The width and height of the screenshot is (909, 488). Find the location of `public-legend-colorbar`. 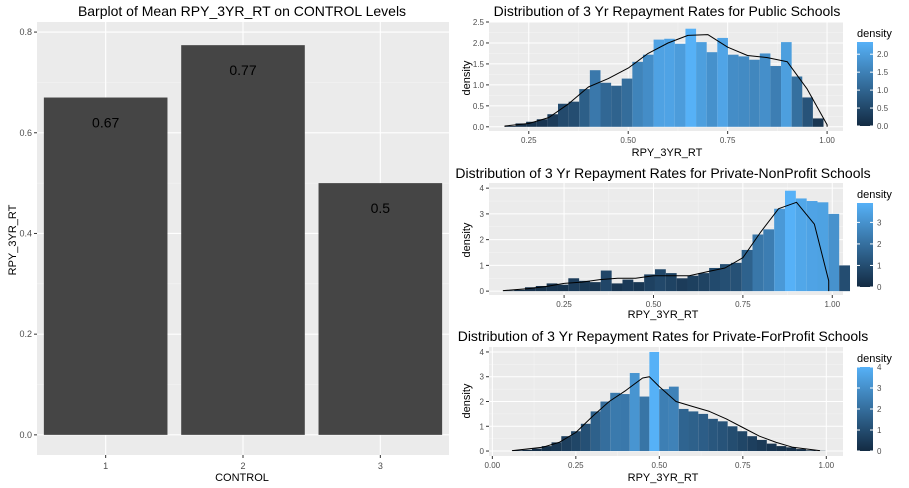

public-legend-colorbar is located at coordinates (865, 84).